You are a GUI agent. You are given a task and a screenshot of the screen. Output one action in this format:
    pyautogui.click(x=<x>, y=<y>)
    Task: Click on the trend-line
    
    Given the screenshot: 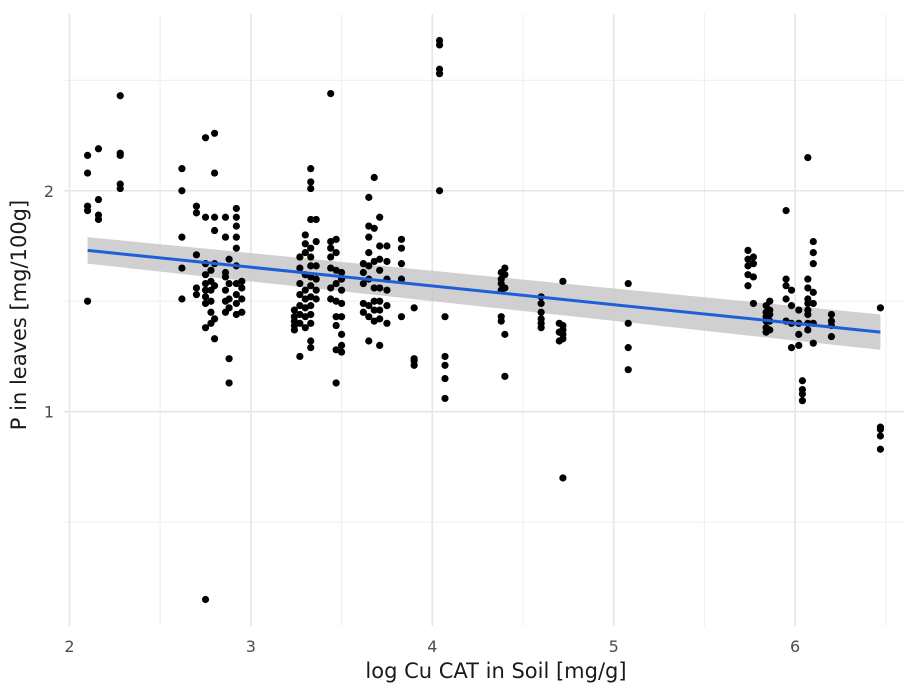 What is the action you would take?
    pyautogui.click(x=484, y=291)
    